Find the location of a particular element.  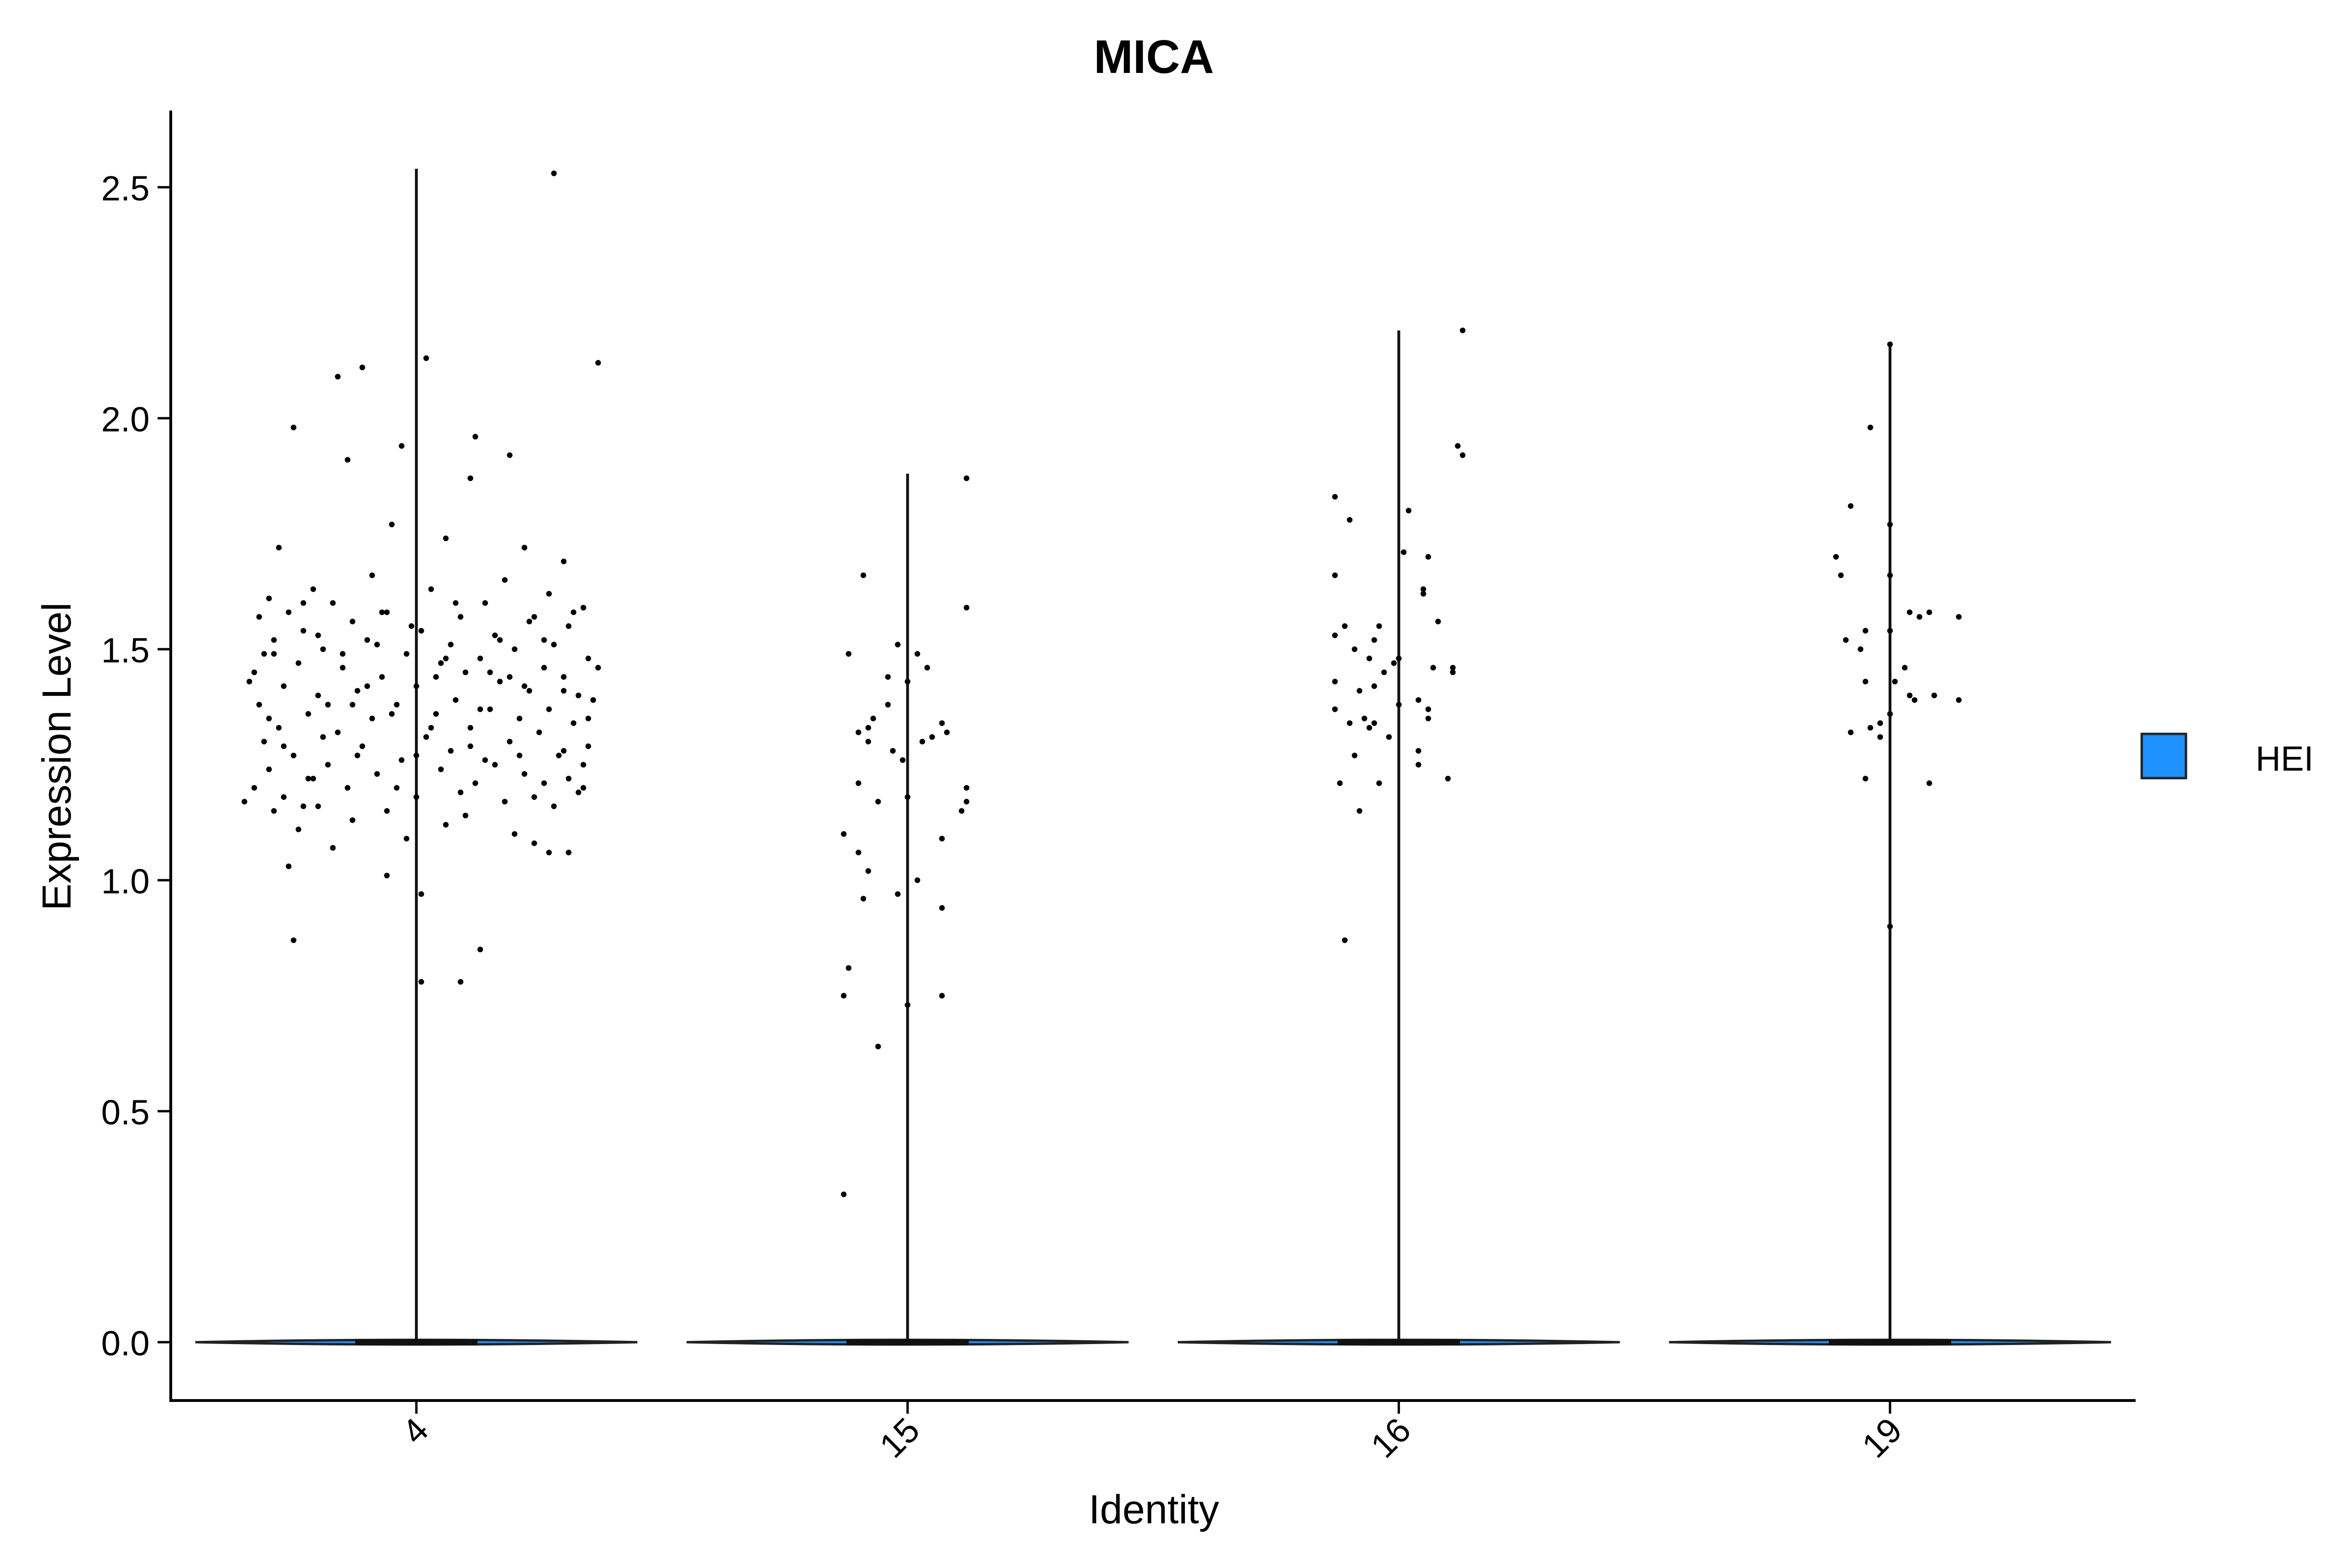

y-tick-label: 1.0 is located at coordinates (125, 881).